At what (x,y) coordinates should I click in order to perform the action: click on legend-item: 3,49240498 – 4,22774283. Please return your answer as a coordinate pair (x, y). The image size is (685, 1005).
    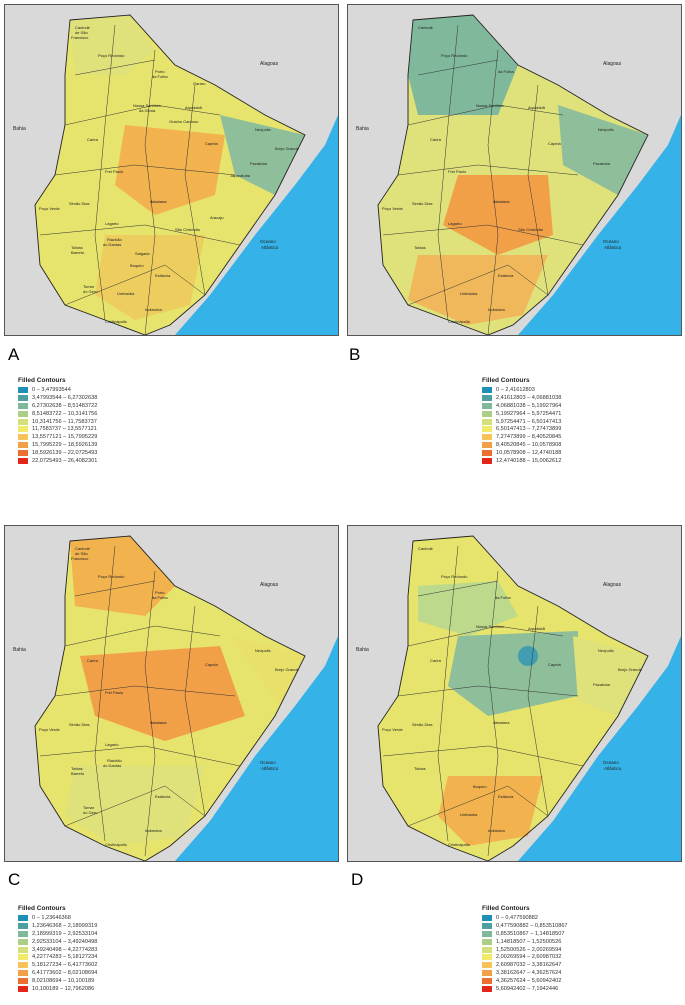
    Looking at the image, I should click on (57, 950).